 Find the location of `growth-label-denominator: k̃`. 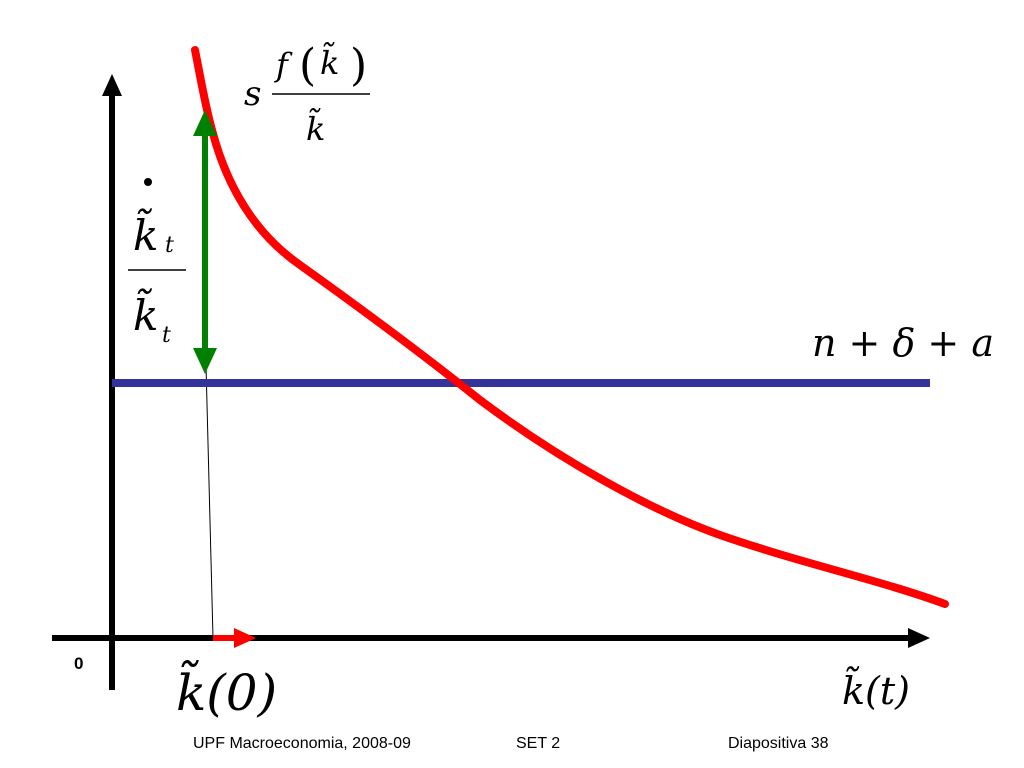

growth-label-denominator: k̃ is located at coordinates (145, 313).